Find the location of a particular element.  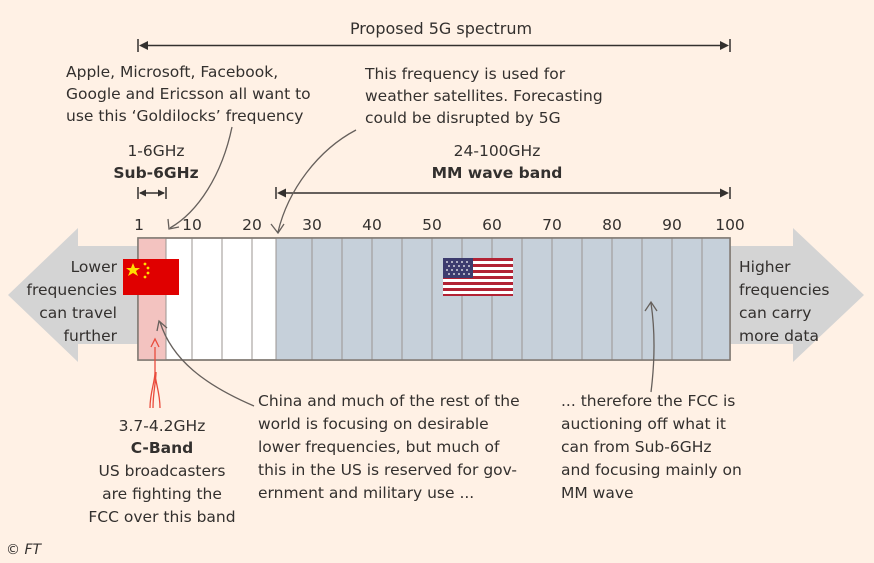

svg-text: 1 is located at coordinates (139, 225).